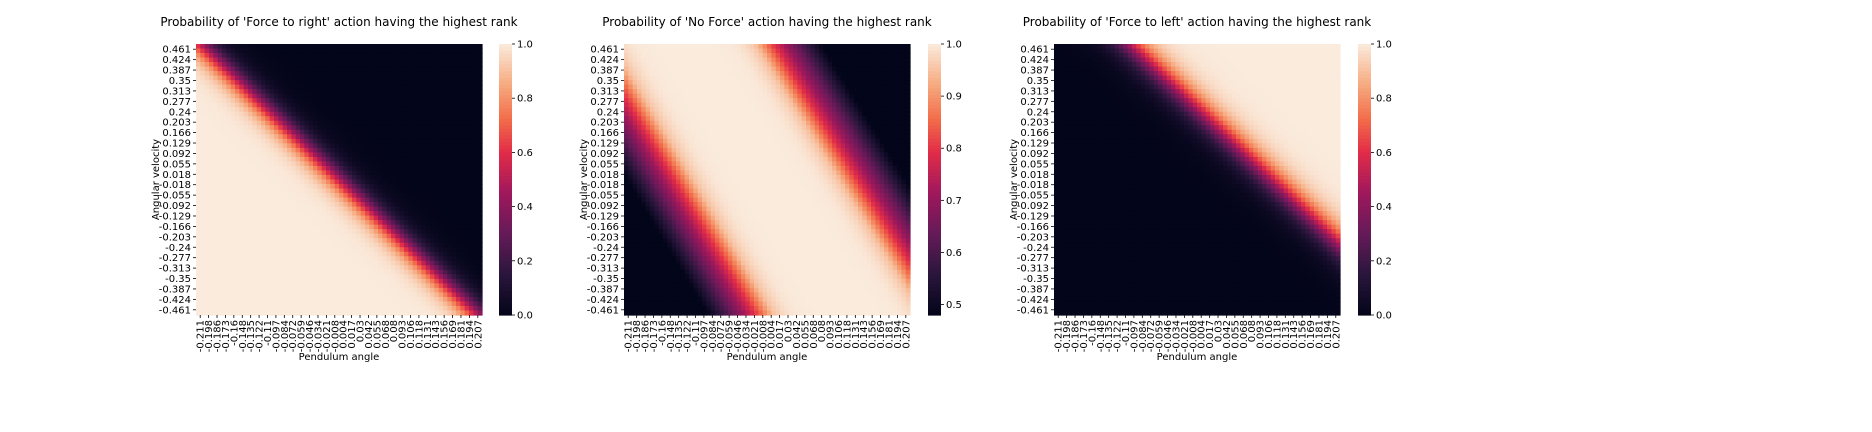 The height and width of the screenshot is (432, 1872). Describe the element at coordinates (403, 334) in the screenshot. I see `x-tick-label: 0.093` at that location.